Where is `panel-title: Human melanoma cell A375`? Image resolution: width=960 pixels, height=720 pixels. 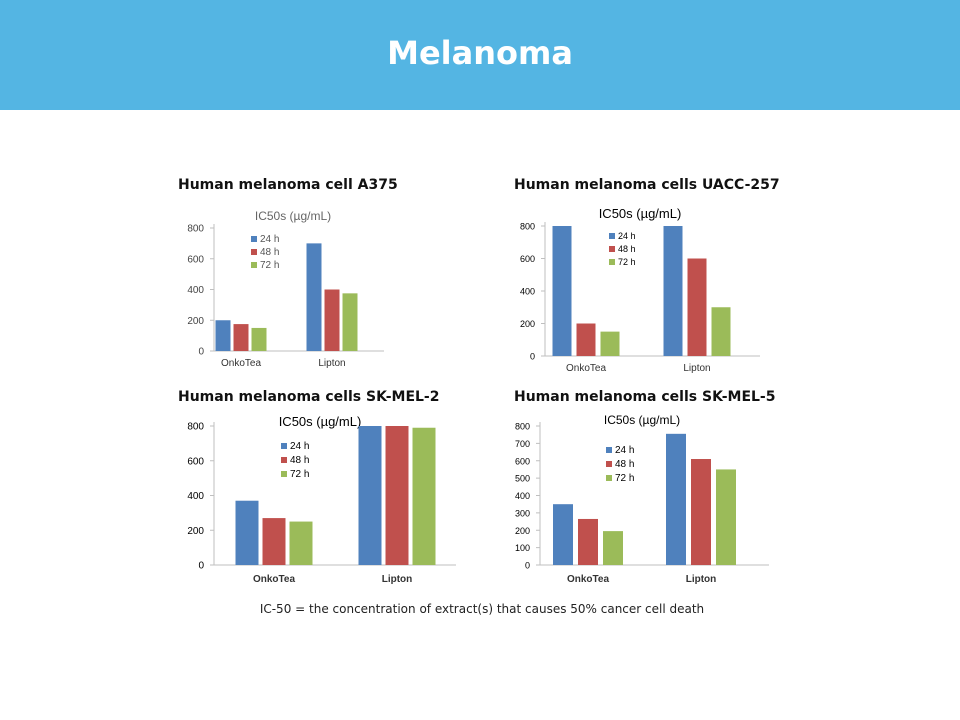
panel-title: Human melanoma cell A375 is located at coordinates (288, 185).